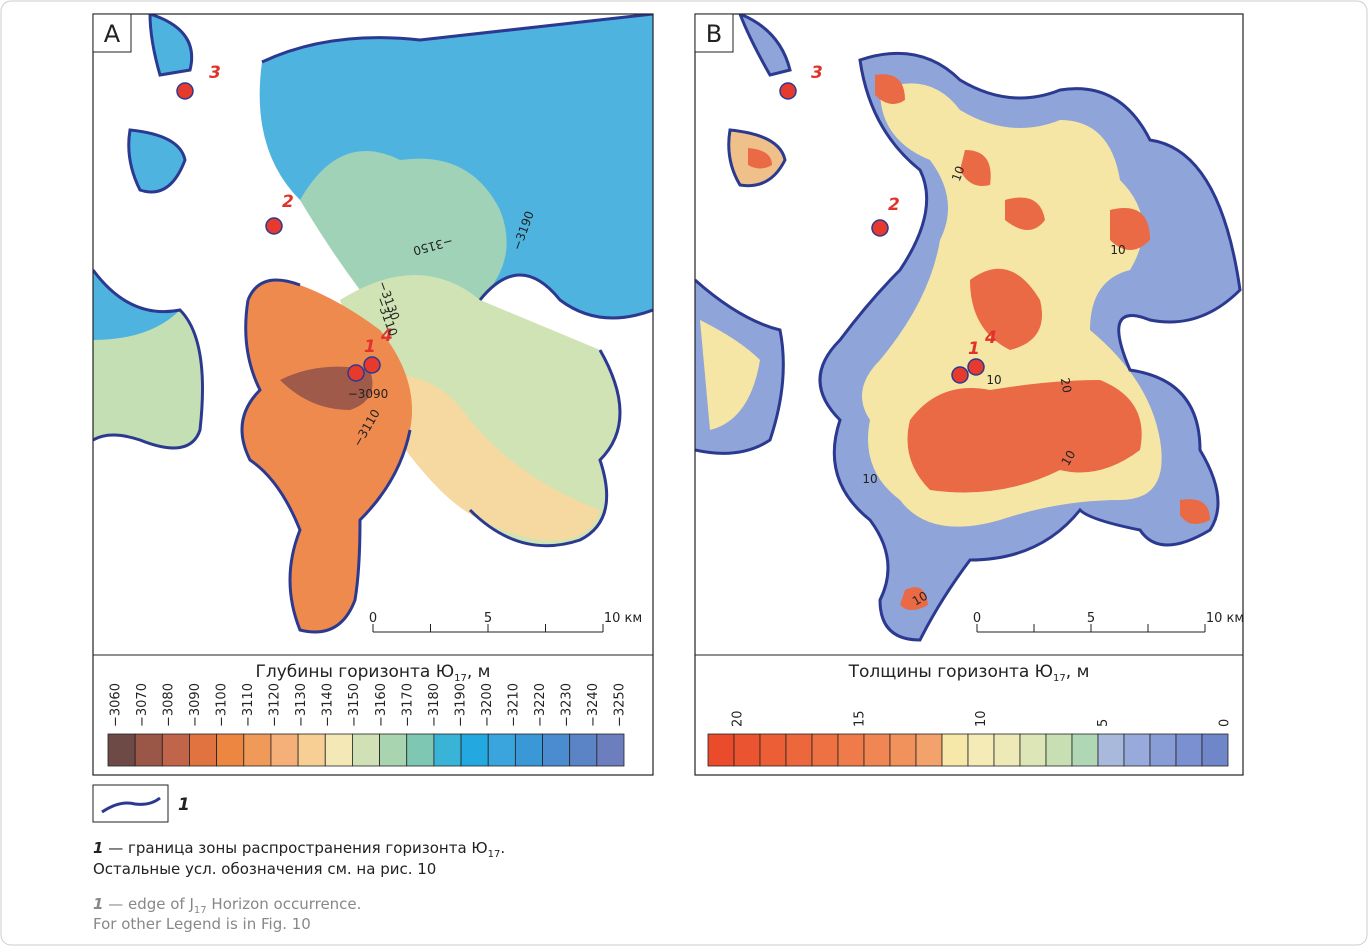 The image size is (1369, 947). I want to click on legend-tick-label: −3080, so click(169, 705).